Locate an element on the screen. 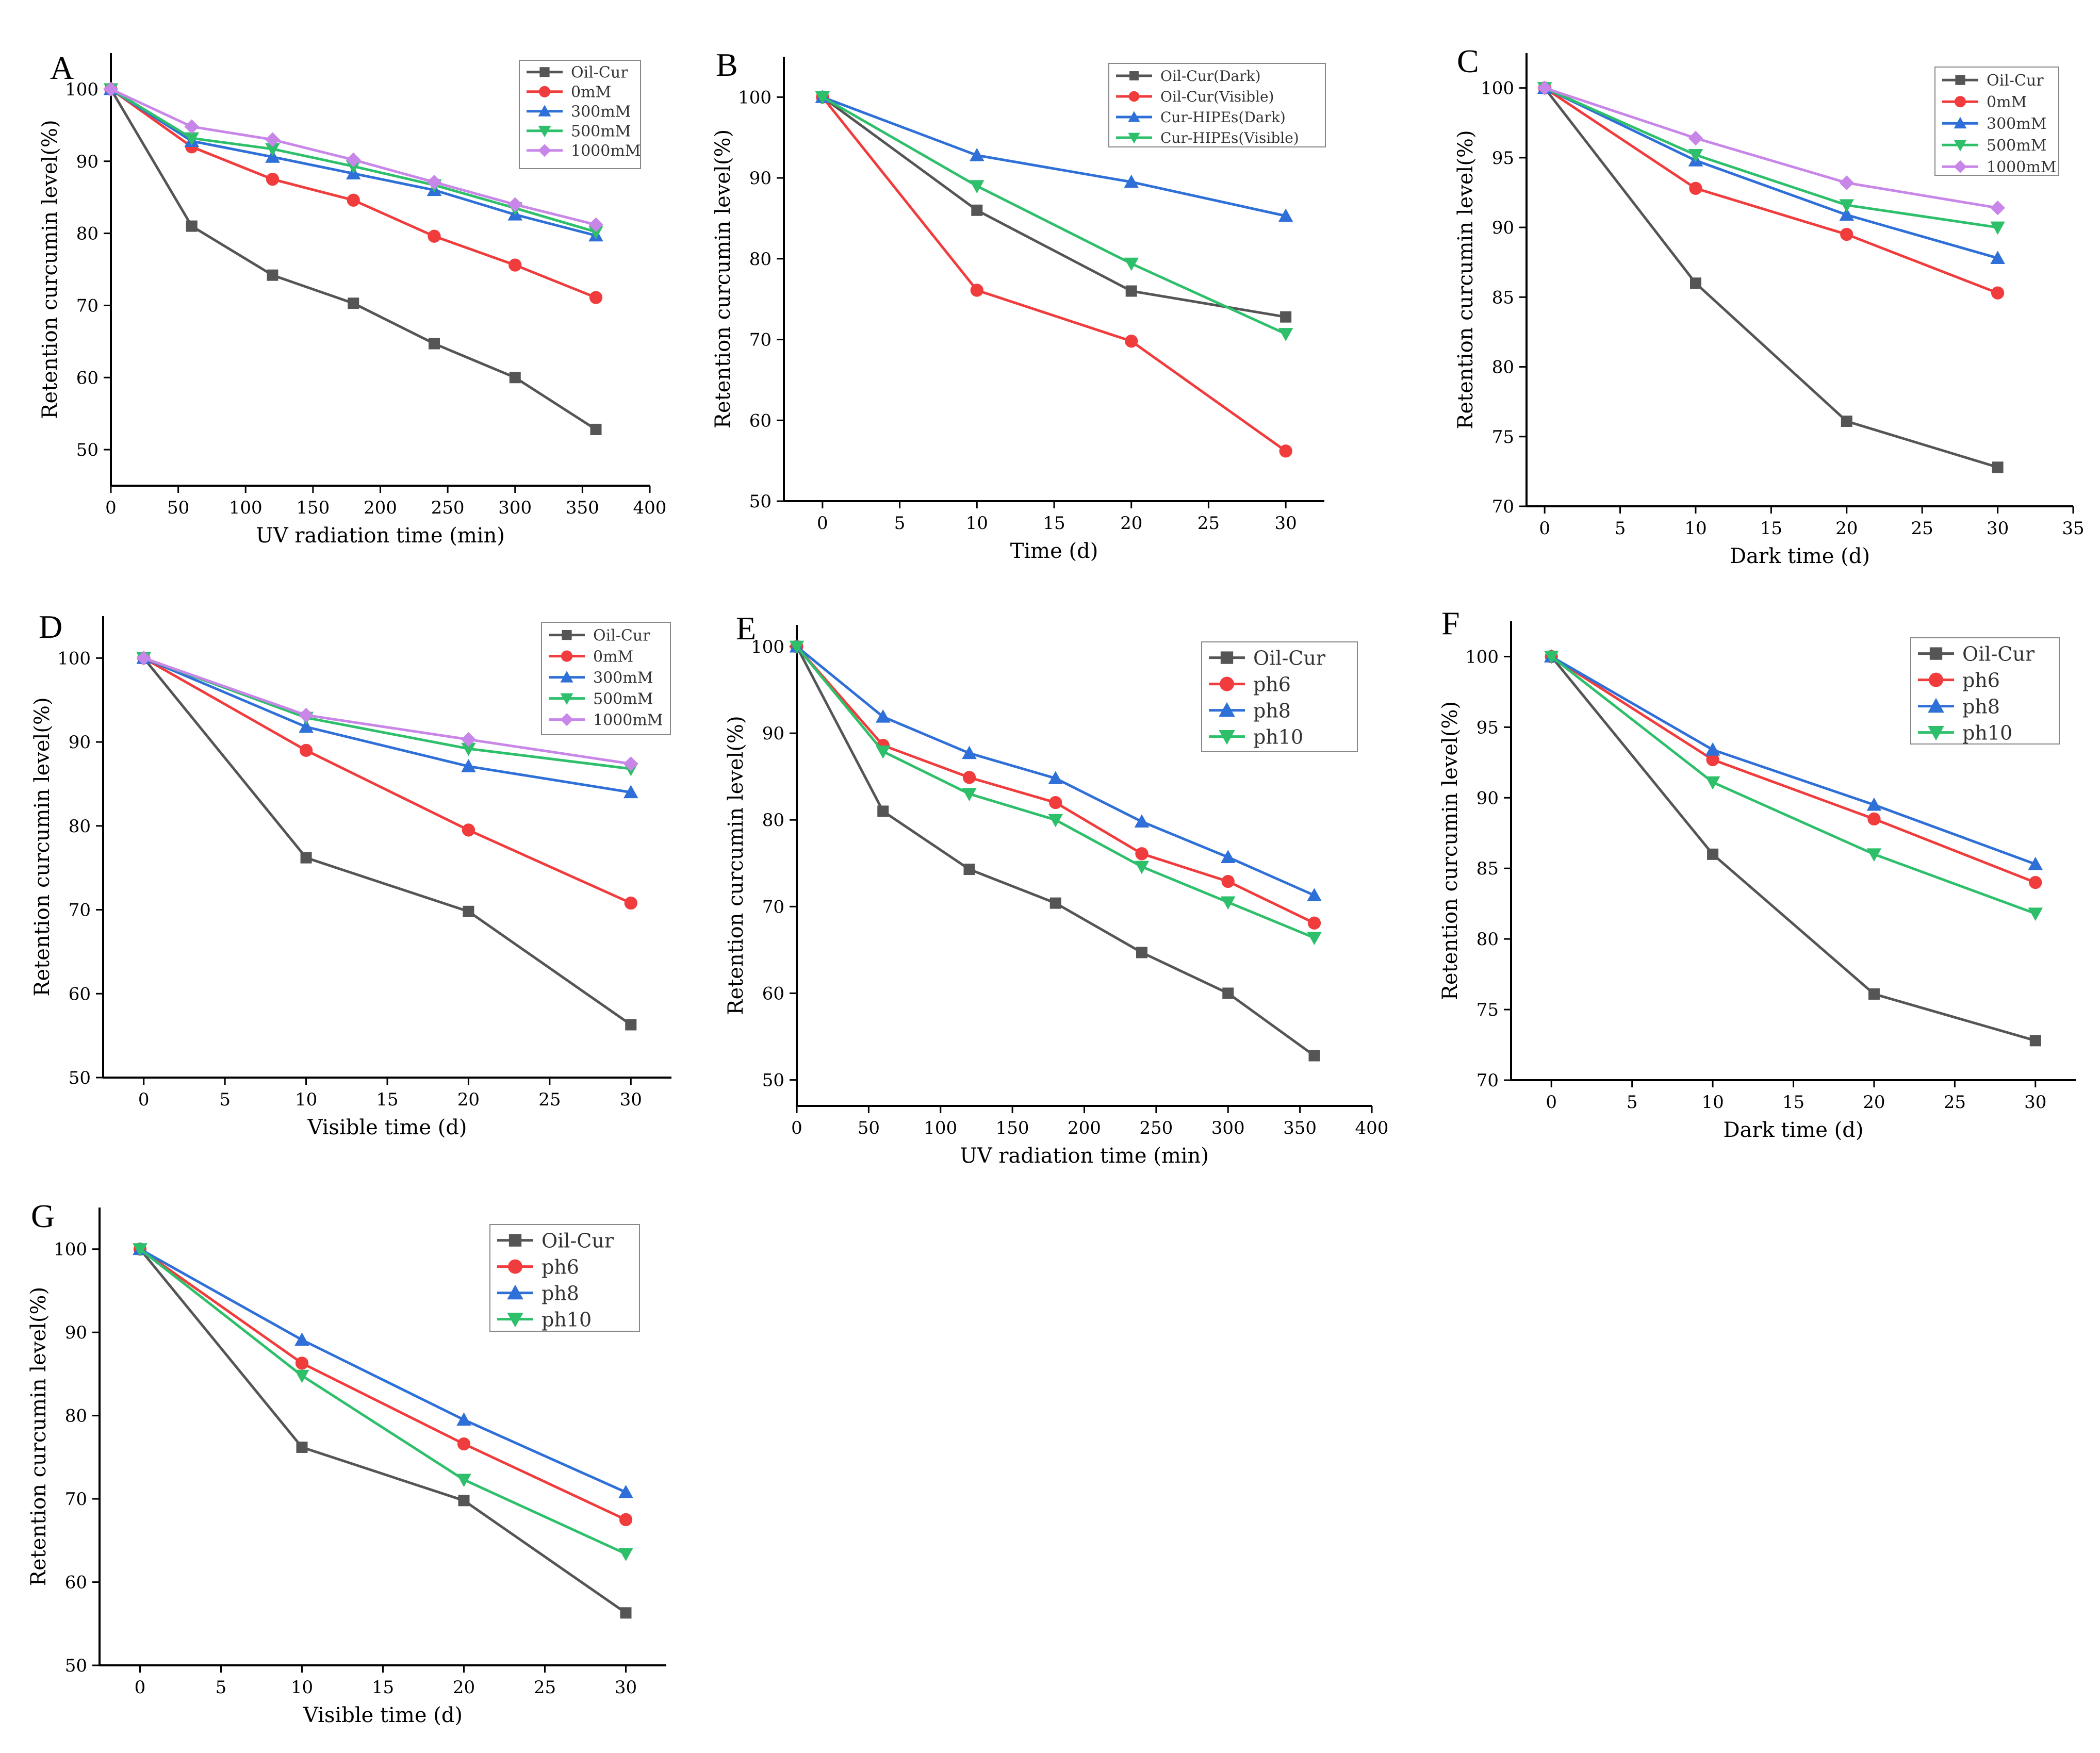 The width and height of the screenshot is (2100, 1753). legend: Oil-Cur ph6 ph8 ph10 is located at coordinates (565, 1278).